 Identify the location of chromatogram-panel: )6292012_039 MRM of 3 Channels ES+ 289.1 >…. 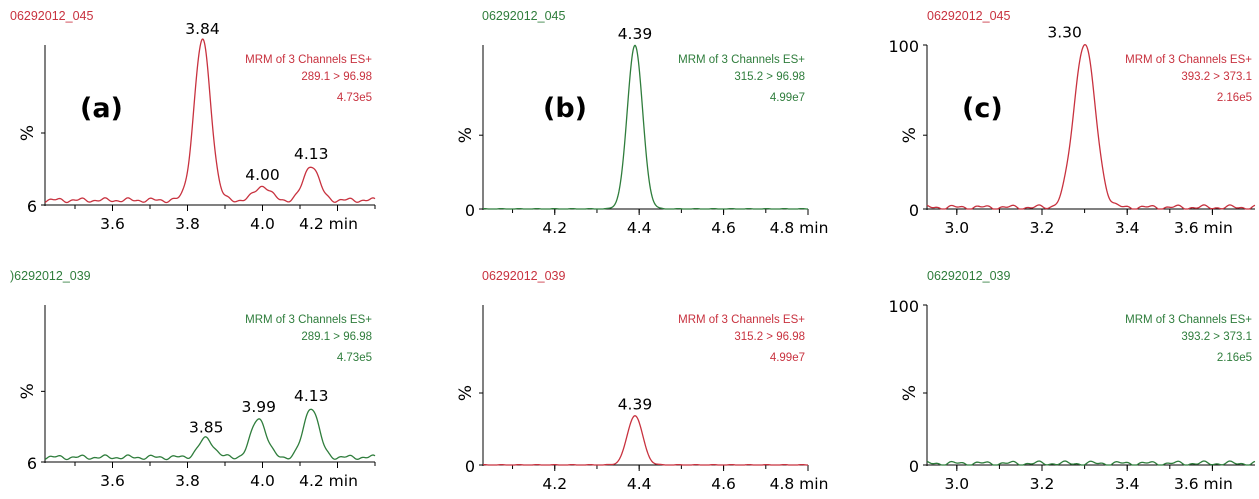
(193, 379).